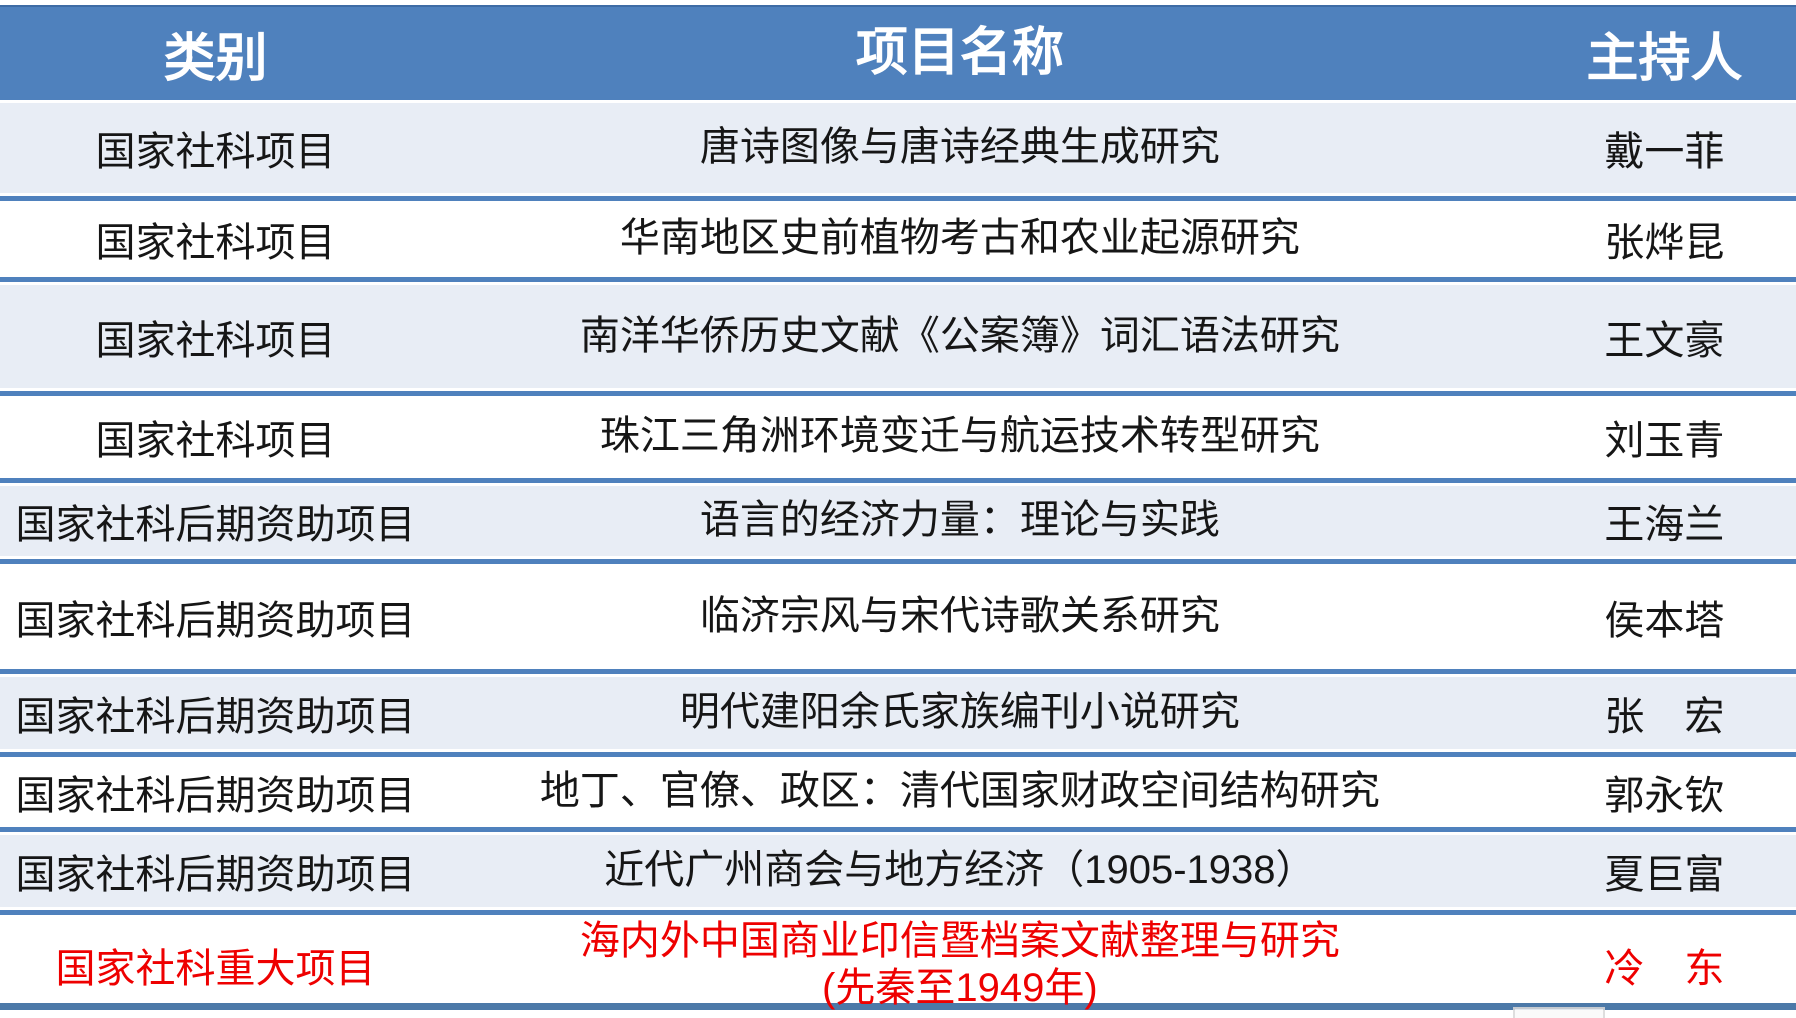  Describe the element at coordinates (215, 969) in the screenshot. I see `category-cell: 国家社科重大项目` at that location.